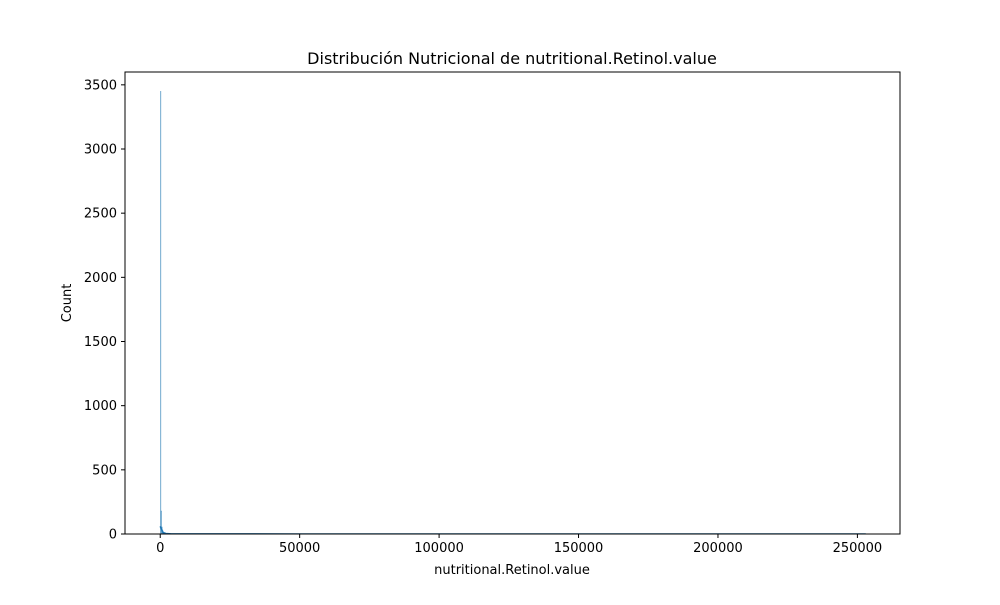 This screenshot has height=605, width=1000. I want to click on y-tick-label: 1500, so click(100, 342).